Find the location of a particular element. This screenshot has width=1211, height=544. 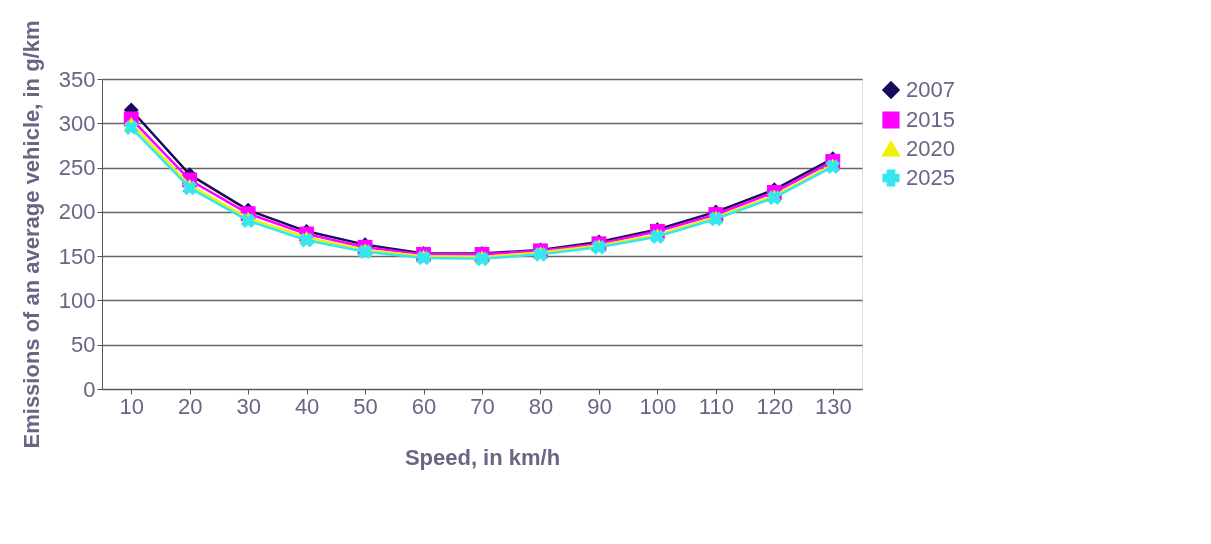

legend-label: 2020 is located at coordinates (930, 148).